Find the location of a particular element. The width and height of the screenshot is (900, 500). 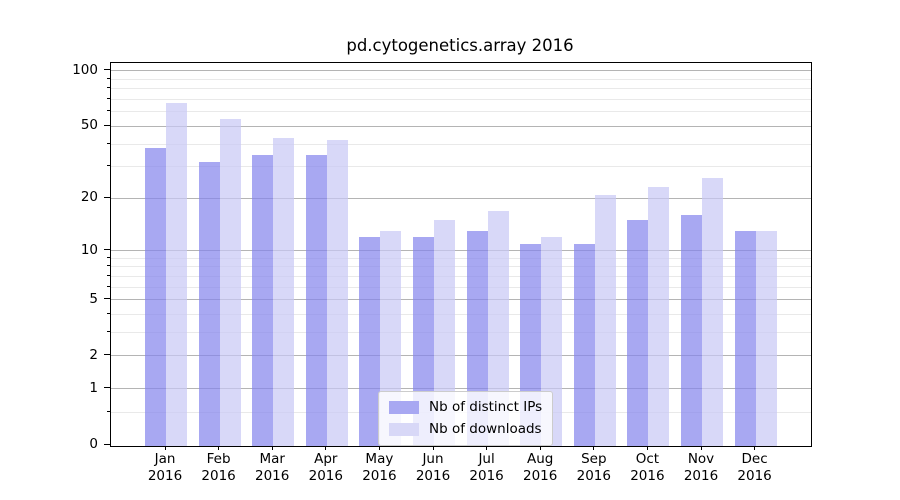

y-tick-label-50: 50 is located at coordinates (89, 125).